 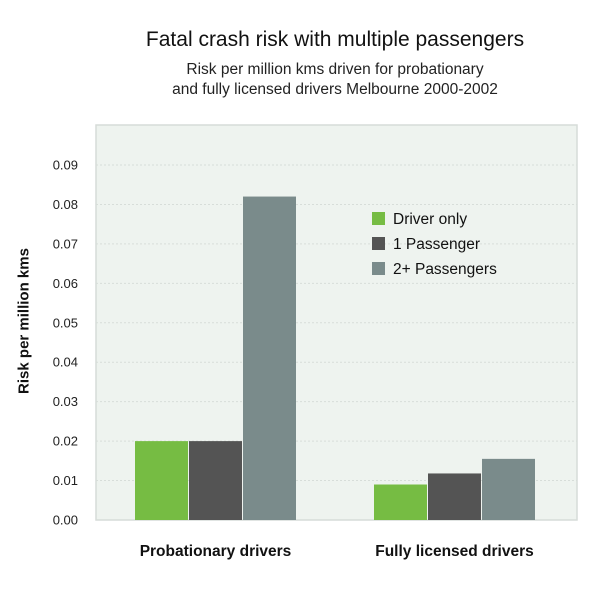 What do you see at coordinates (65, 165) in the screenshot?
I see `y-tick-label: 0.09` at bounding box center [65, 165].